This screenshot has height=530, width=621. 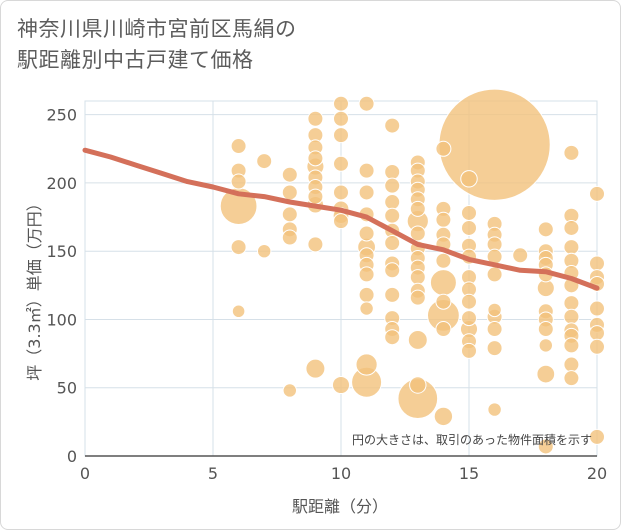 What do you see at coordinates (67, 388) in the screenshot?
I see `y-tick-label: 50` at bounding box center [67, 388].